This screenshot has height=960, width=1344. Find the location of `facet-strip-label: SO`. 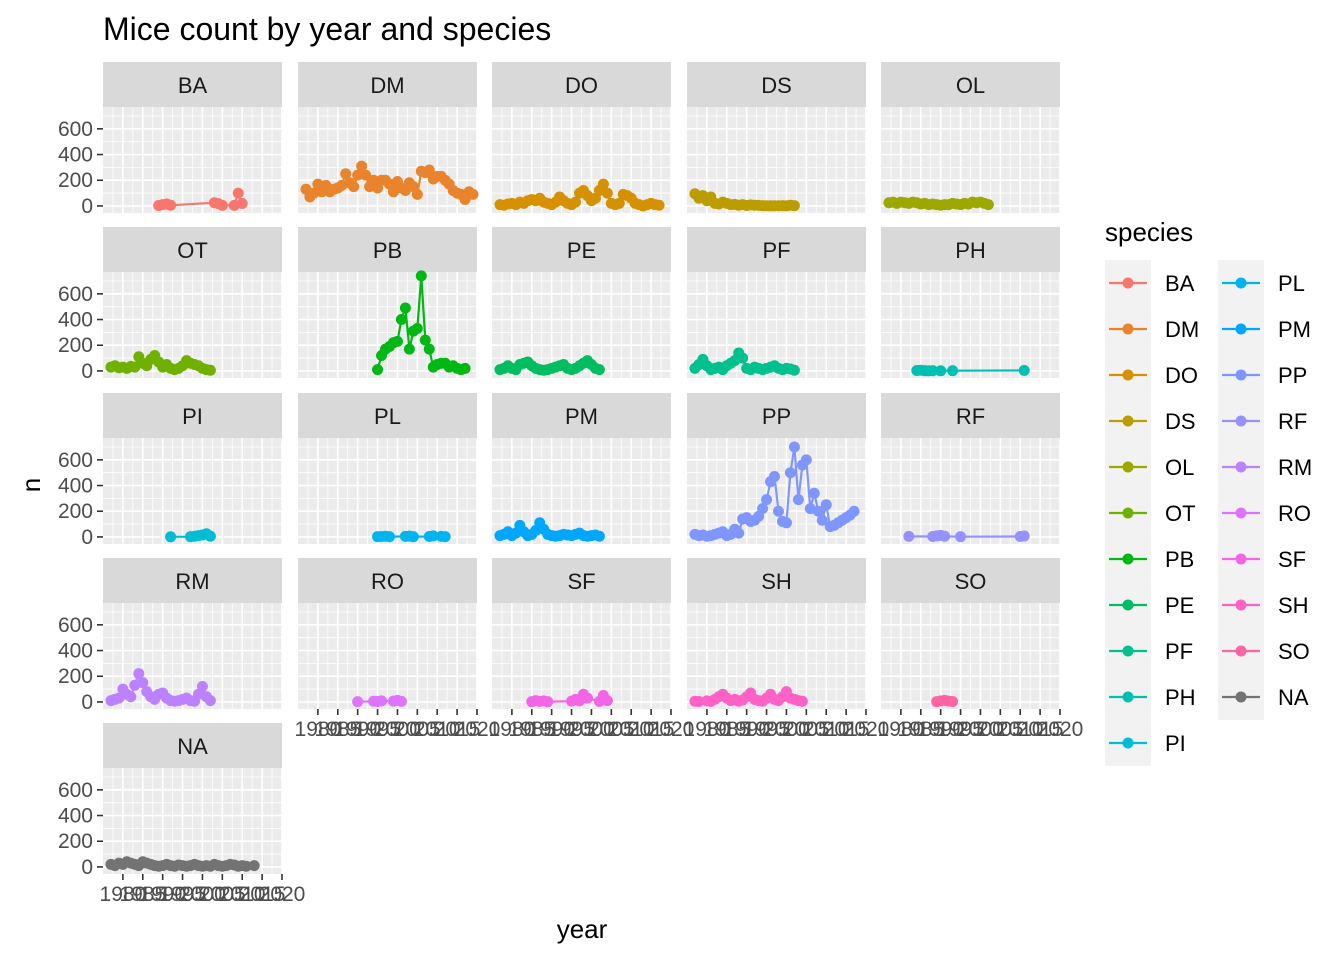

facet-strip-label: SO is located at coordinates (971, 581).